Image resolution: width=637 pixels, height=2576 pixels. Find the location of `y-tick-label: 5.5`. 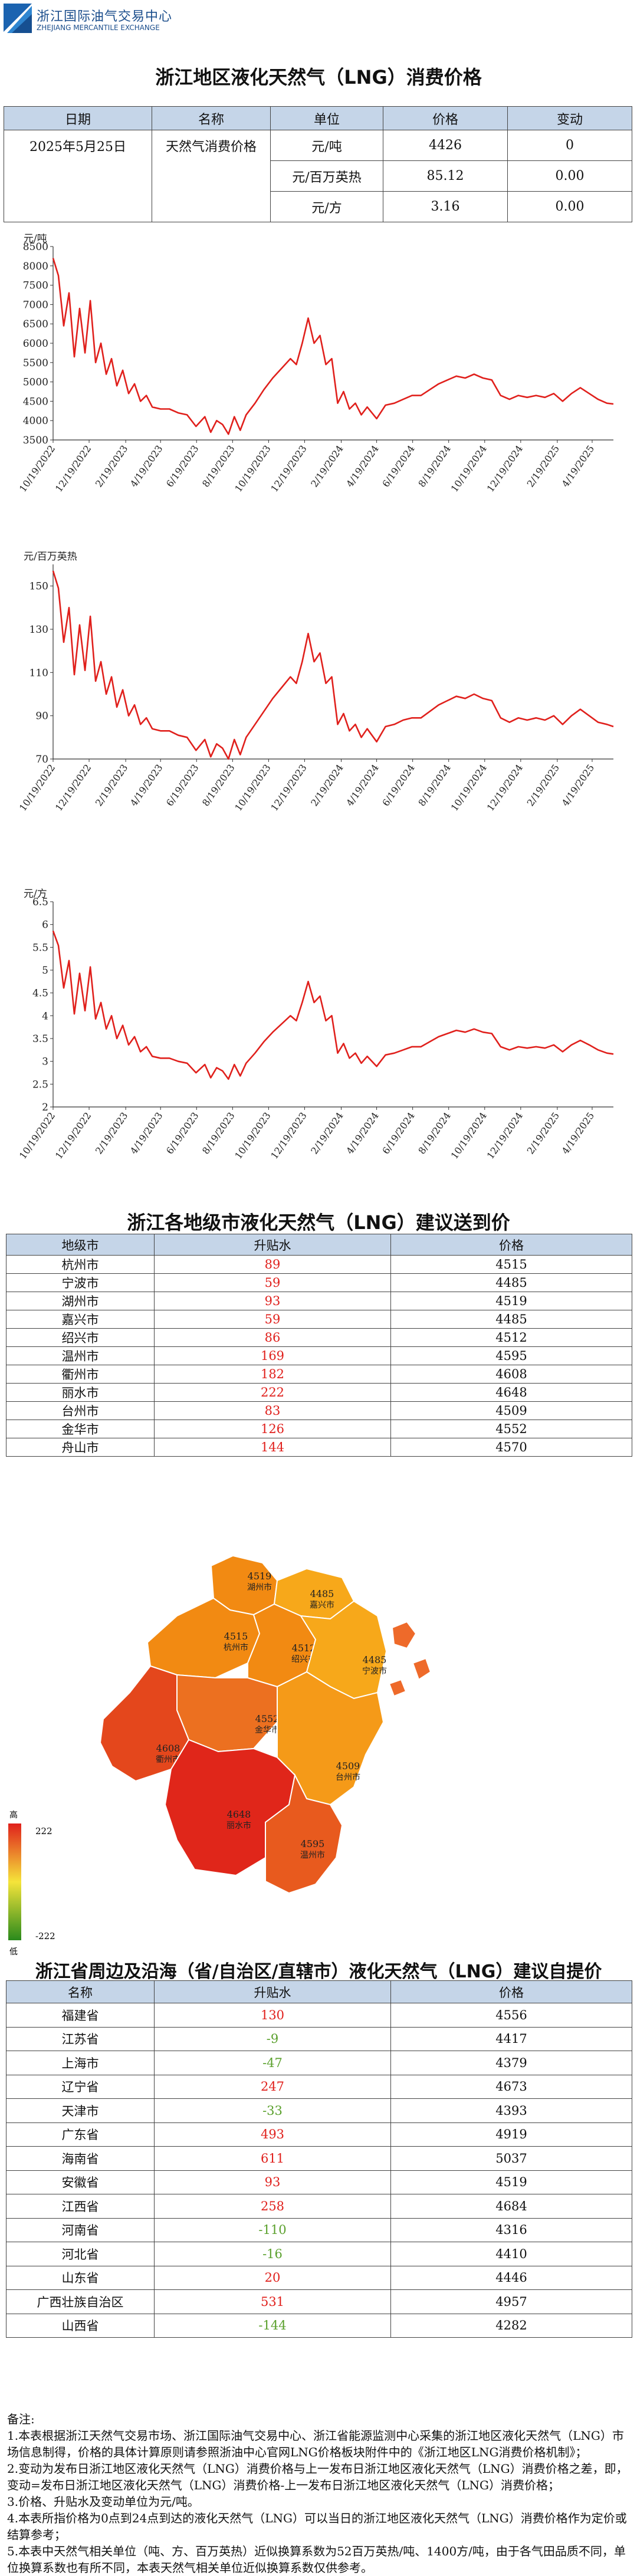

y-tick-label: 5.5 is located at coordinates (40, 948).